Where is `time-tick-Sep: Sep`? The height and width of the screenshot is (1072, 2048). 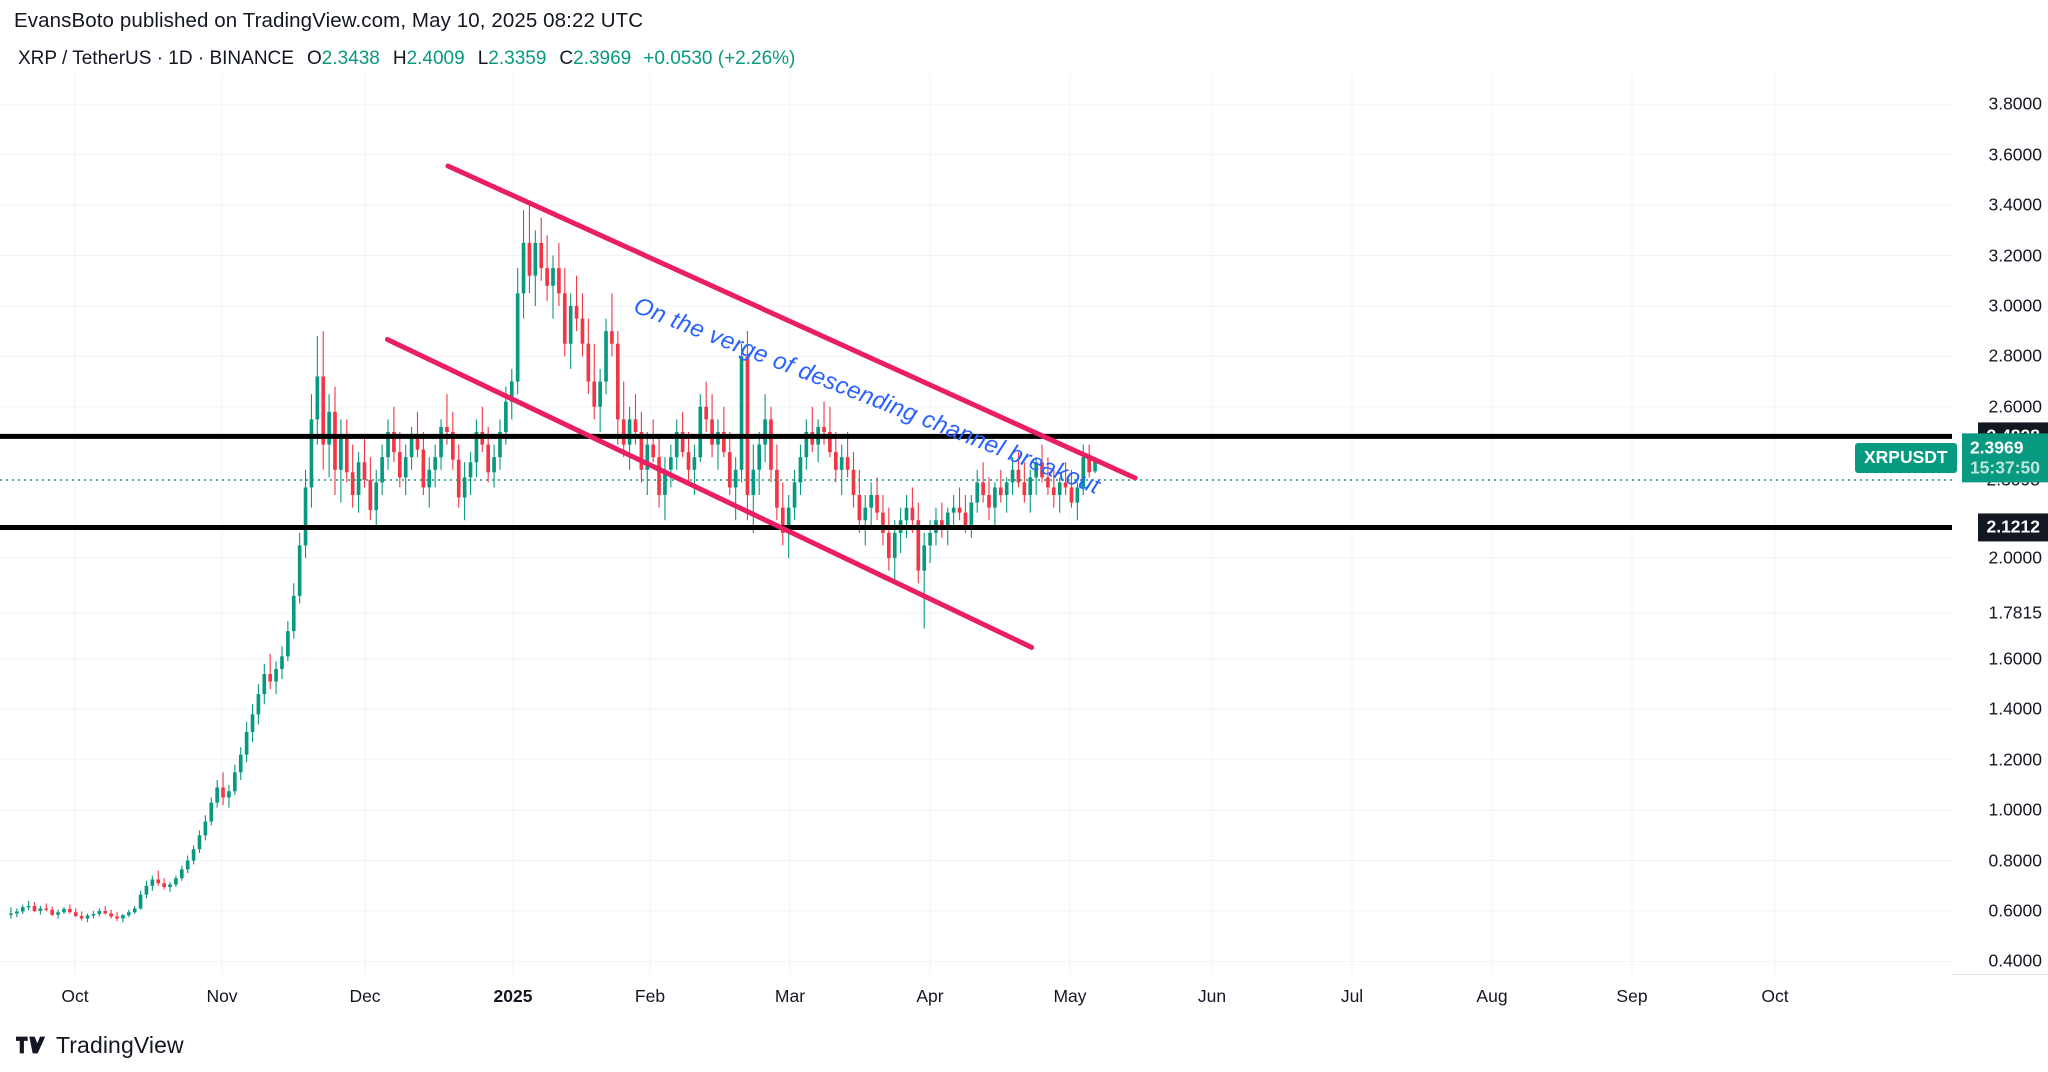 time-tick-Sep: Sep is located at coordinates (1632, 996).